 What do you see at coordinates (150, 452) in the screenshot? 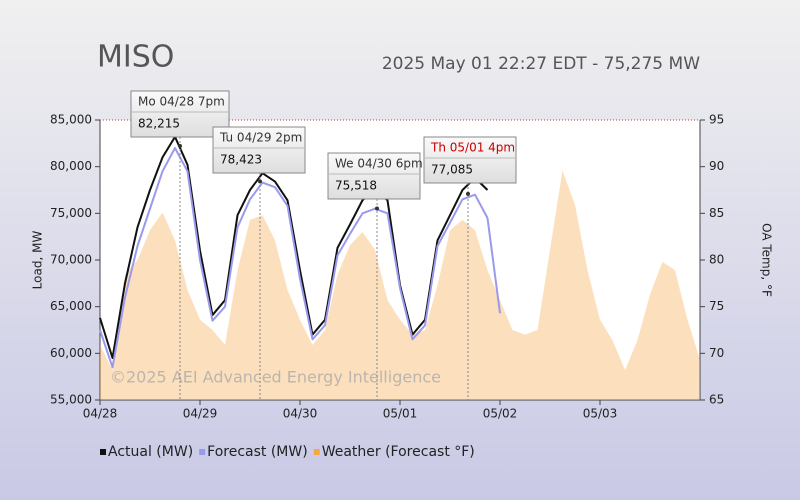
I see `legend-label: Actual (MW)` at bounding box center [150, 452].